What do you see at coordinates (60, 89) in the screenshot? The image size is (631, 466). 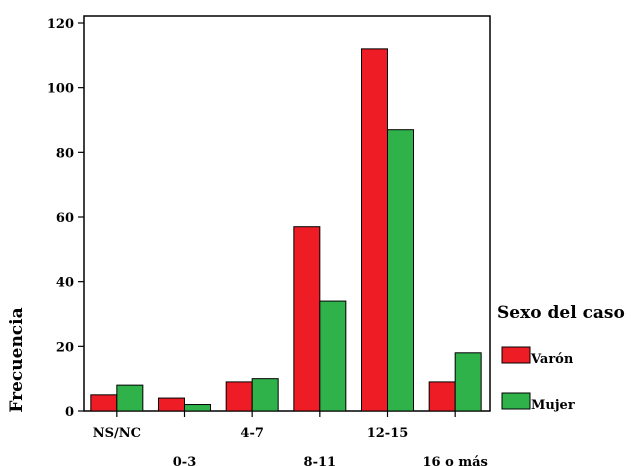 I see `y-tick-label: 100` at bounding box center [60, 89].